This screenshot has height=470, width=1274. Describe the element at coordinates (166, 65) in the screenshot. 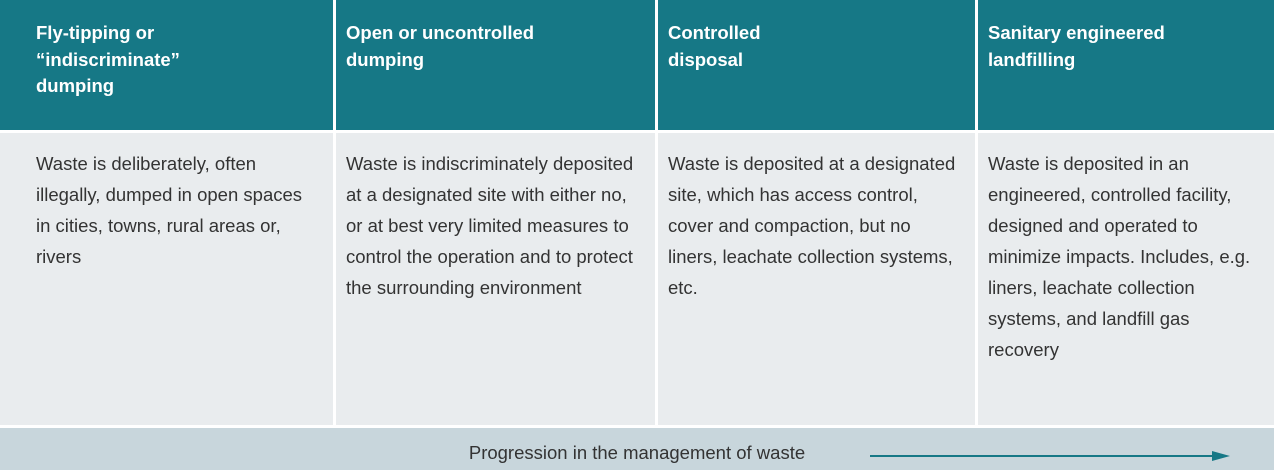

I see `header-cell: Fly-tipping or “indiscriminate” dumping` at that location.